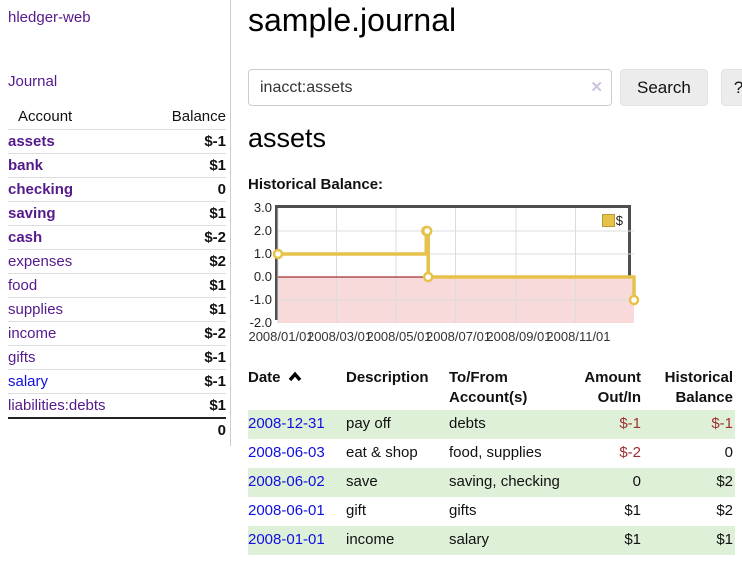 The height and width of the screenshot is (582, 742). I want to click on account-link: expenses, so click(40, 261).